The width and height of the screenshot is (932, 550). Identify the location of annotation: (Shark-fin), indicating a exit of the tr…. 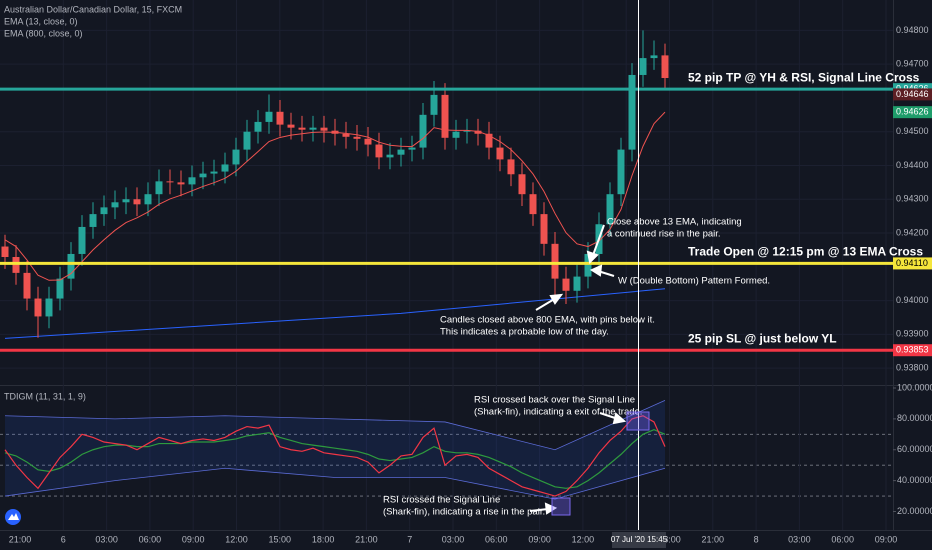
(558, 412).